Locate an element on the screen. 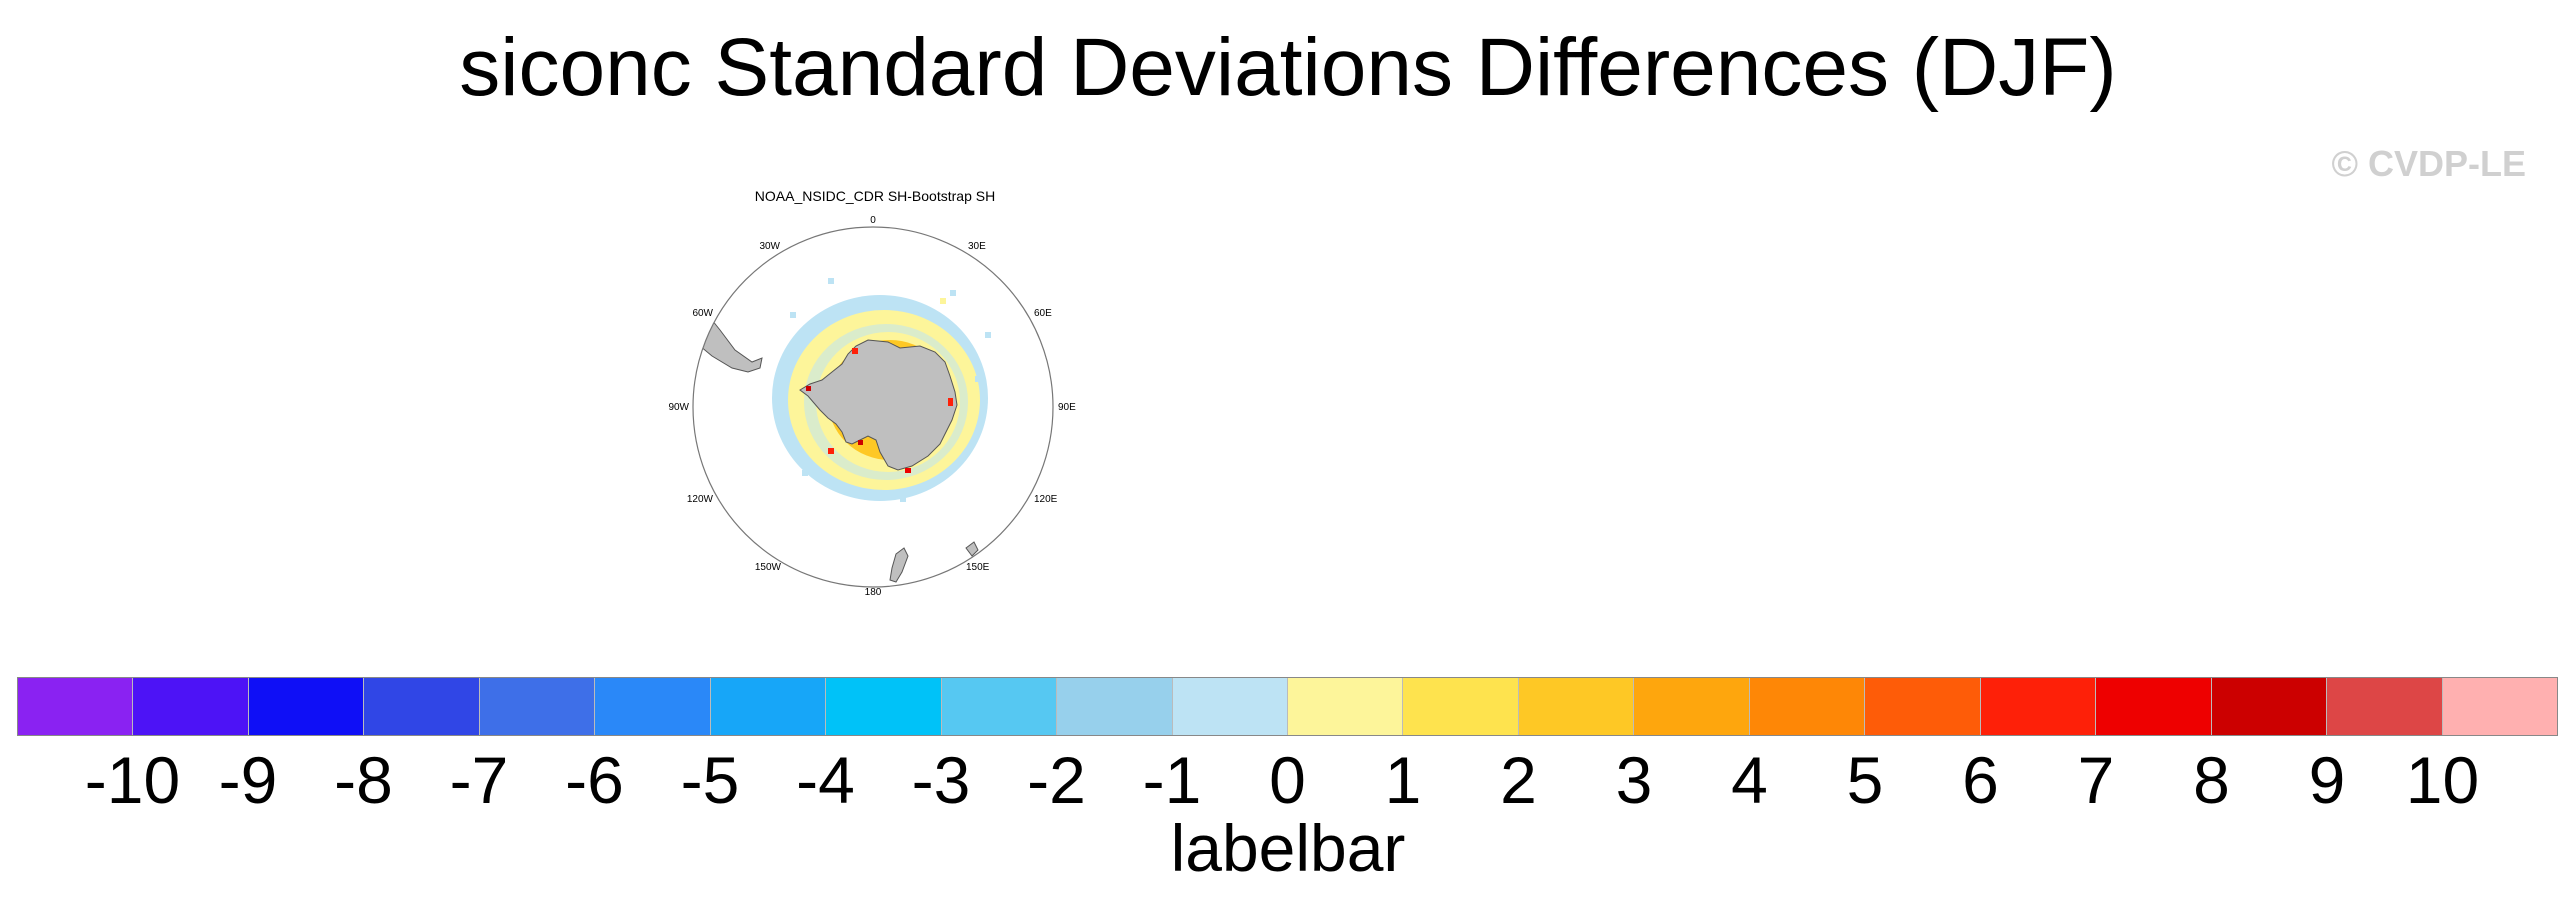 This screenshot has width=2576, height=906. labelbar-tick: -4 is located at coordinates (825, 780).